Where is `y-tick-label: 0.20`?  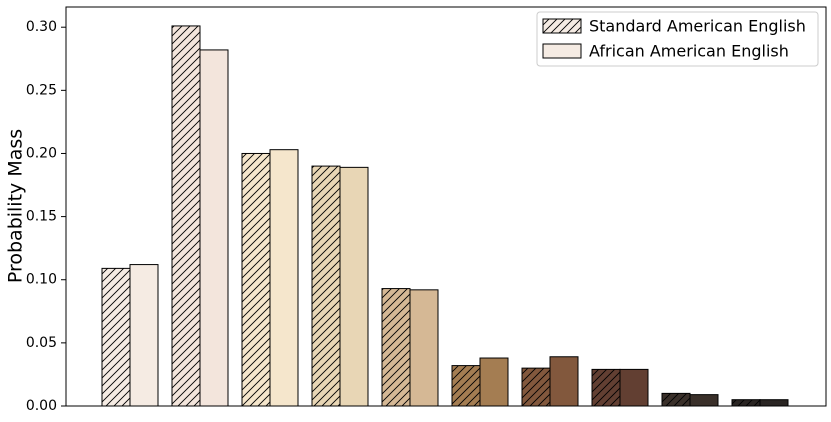
y-tick-label: 0.20 is located at coordinates (41, 153).